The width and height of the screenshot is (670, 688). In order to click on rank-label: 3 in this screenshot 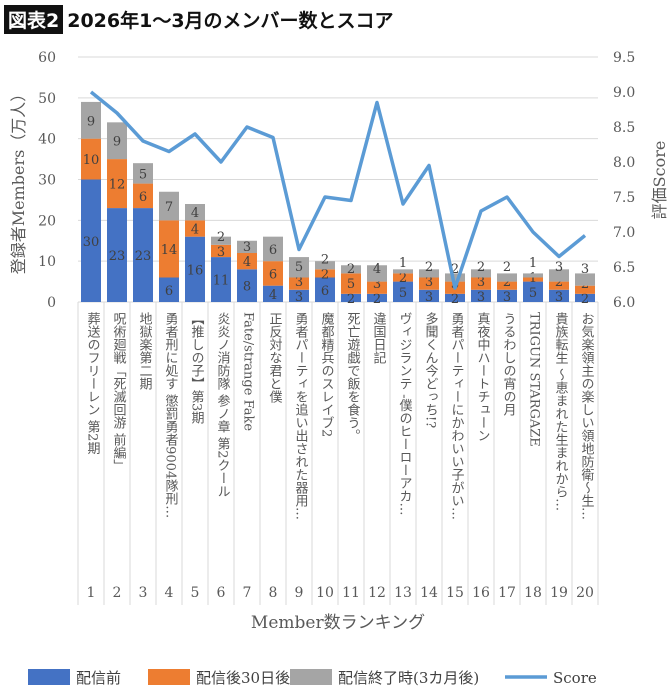, I will do `click(143, 593)`.